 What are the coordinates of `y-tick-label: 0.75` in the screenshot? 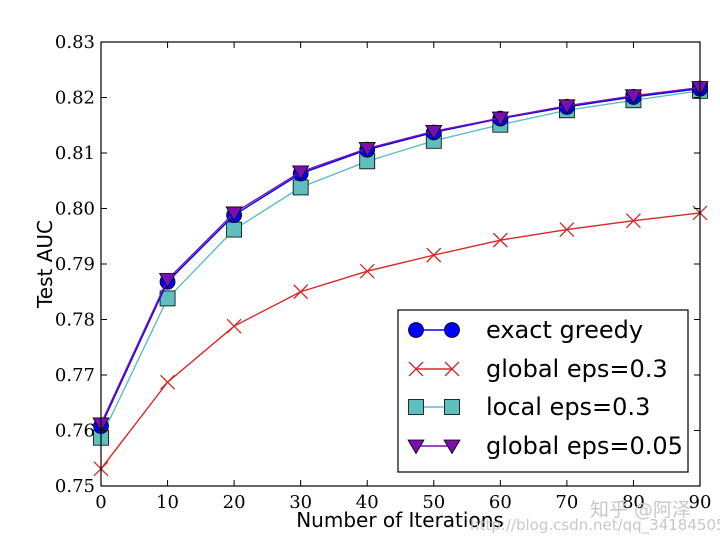 It's located at (75, 486).